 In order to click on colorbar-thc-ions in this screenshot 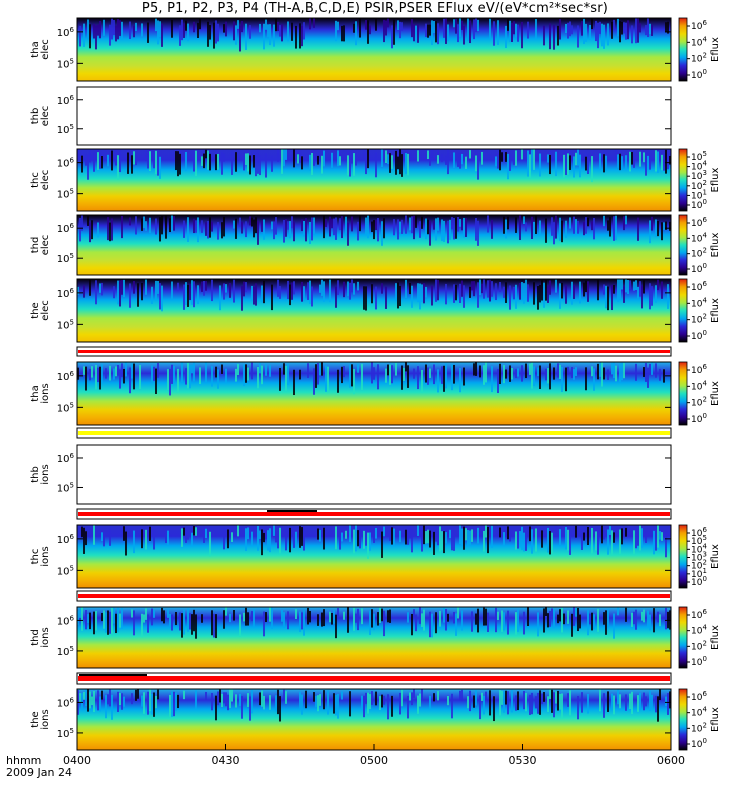, I will do `click(683, 556)`.